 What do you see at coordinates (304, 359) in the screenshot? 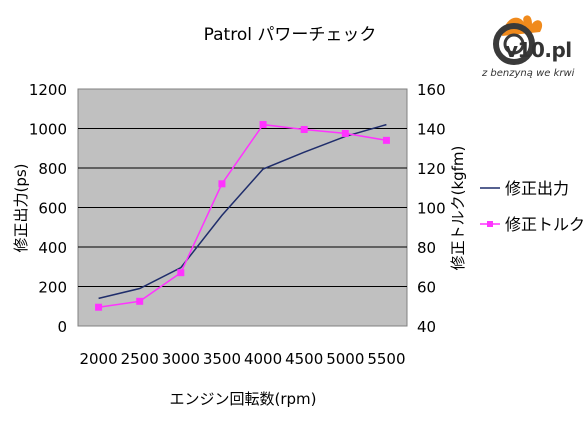
I see `x-tick-label: 4500` at bounding box center [304, 359].